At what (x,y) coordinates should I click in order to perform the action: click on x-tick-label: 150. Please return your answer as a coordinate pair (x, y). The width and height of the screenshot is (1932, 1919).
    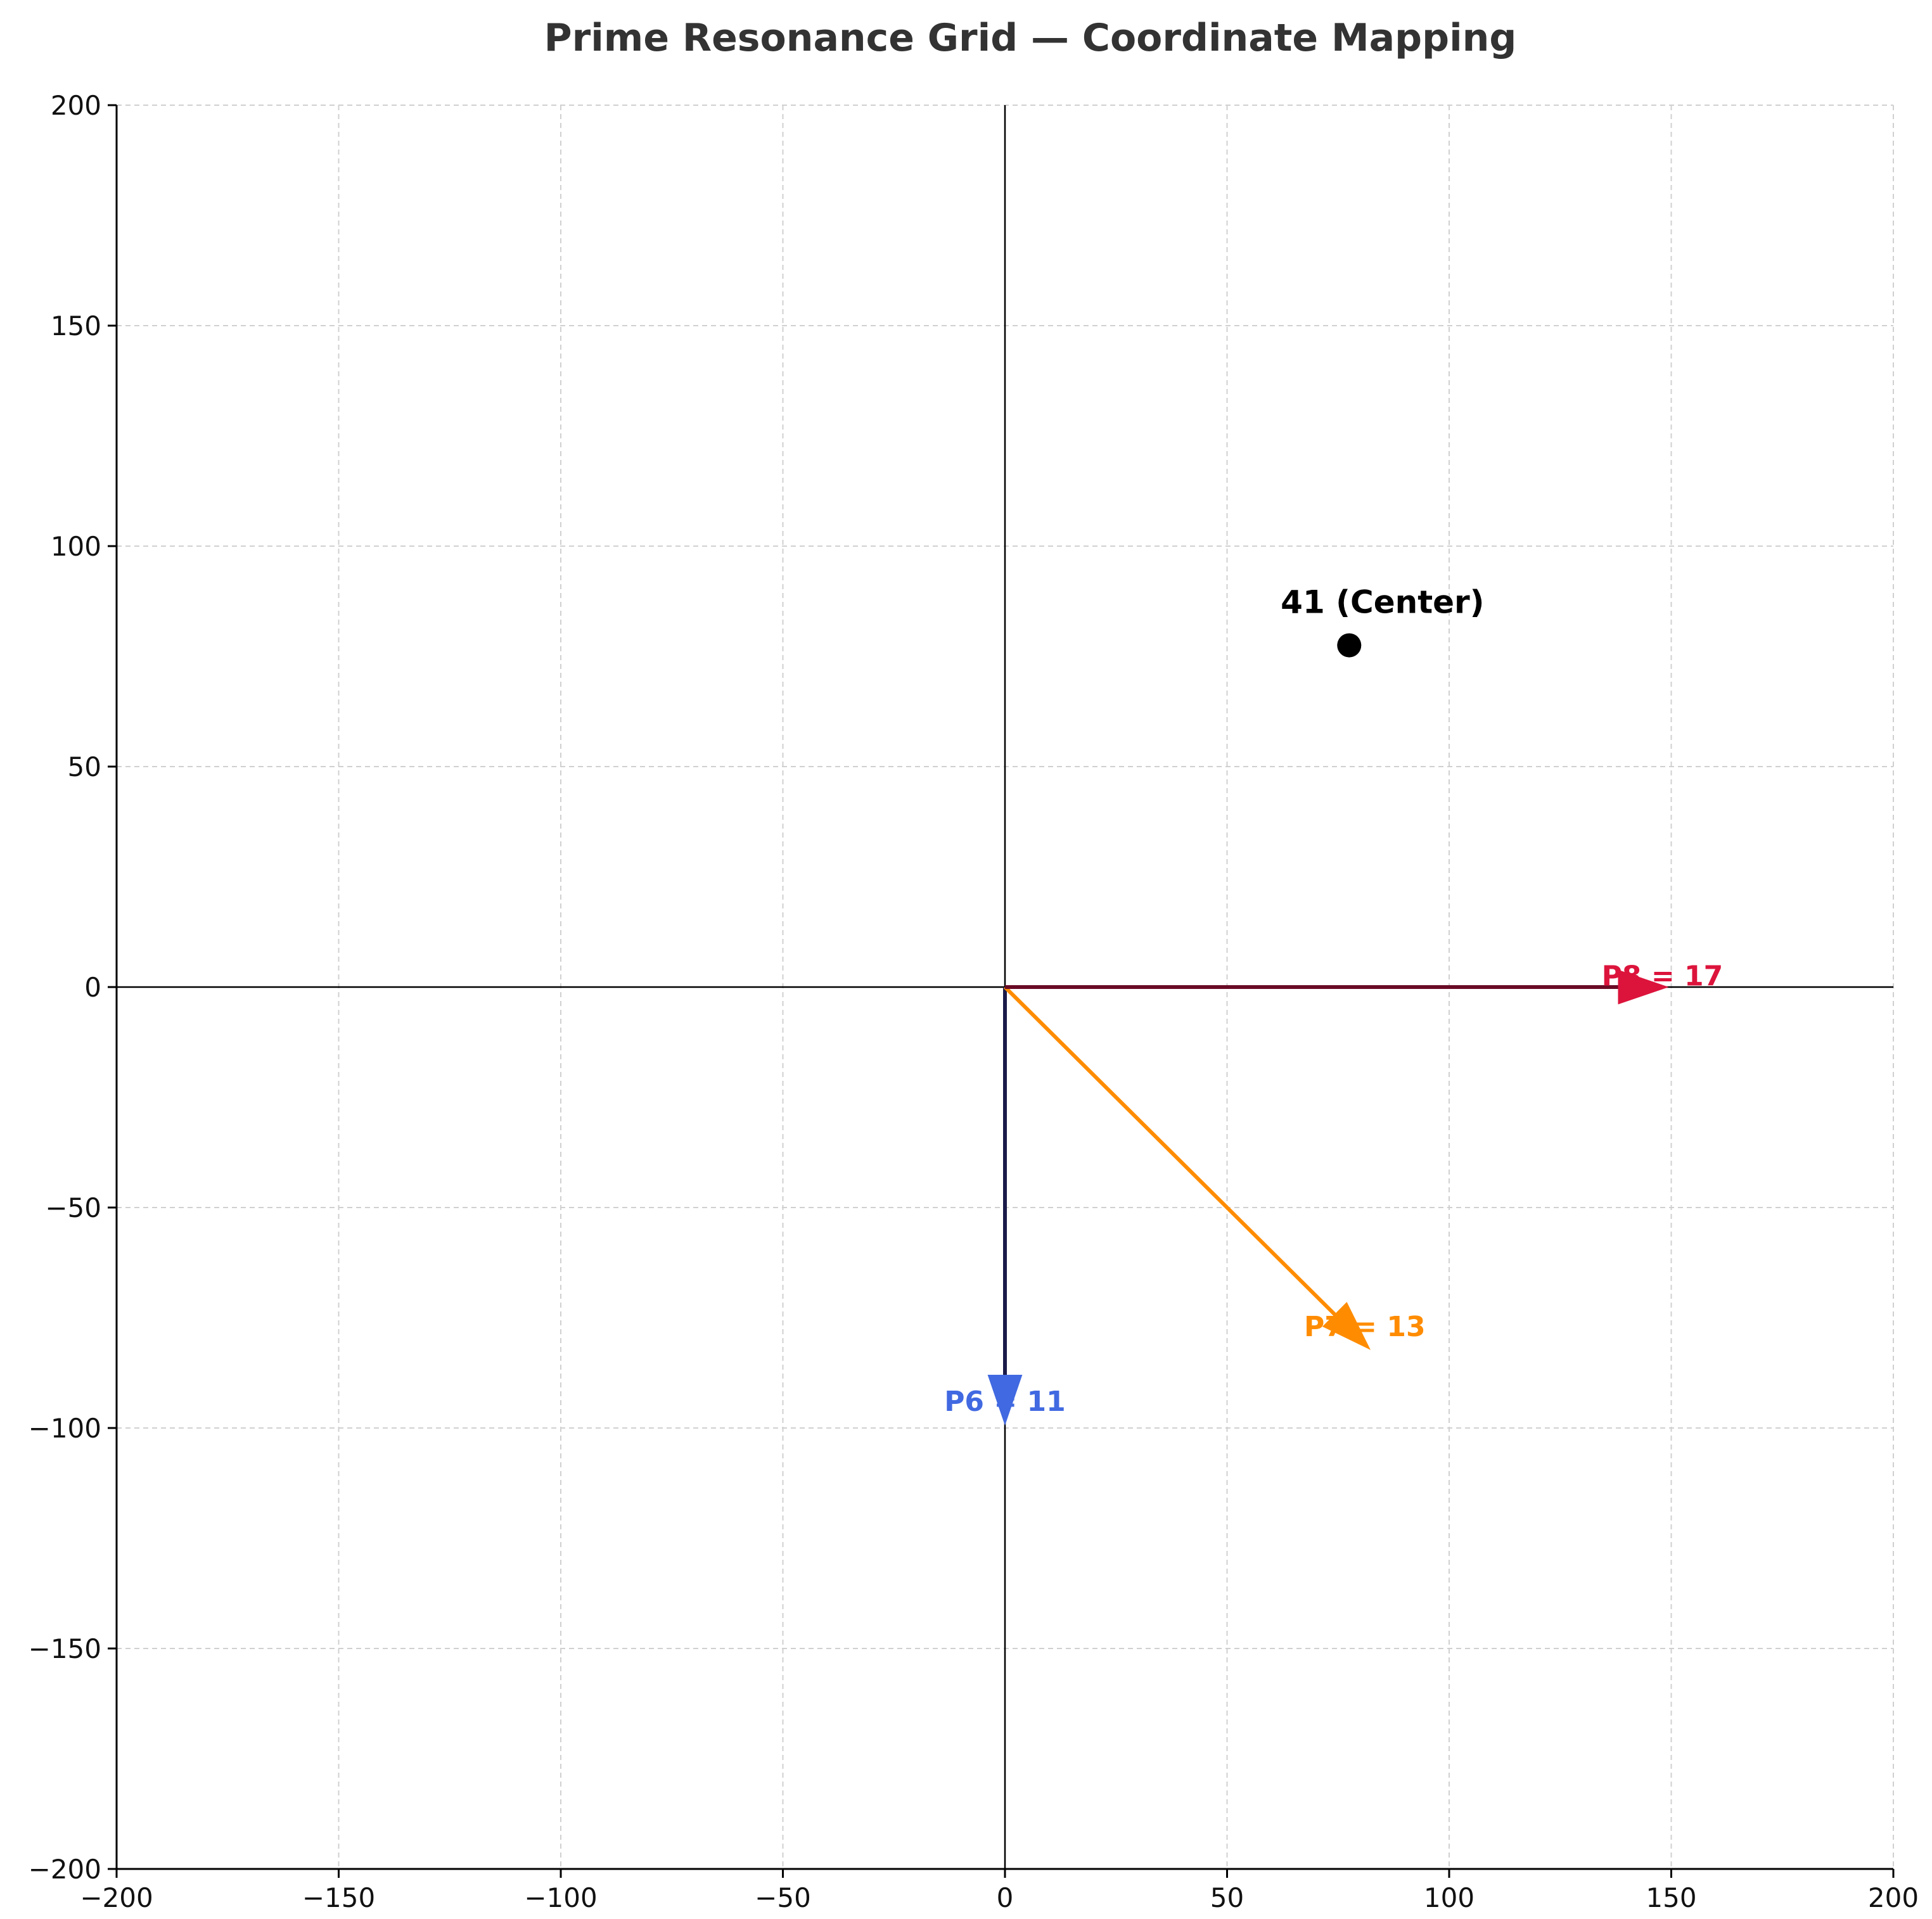
    Looking at the image, I should click on (1671, 1897).